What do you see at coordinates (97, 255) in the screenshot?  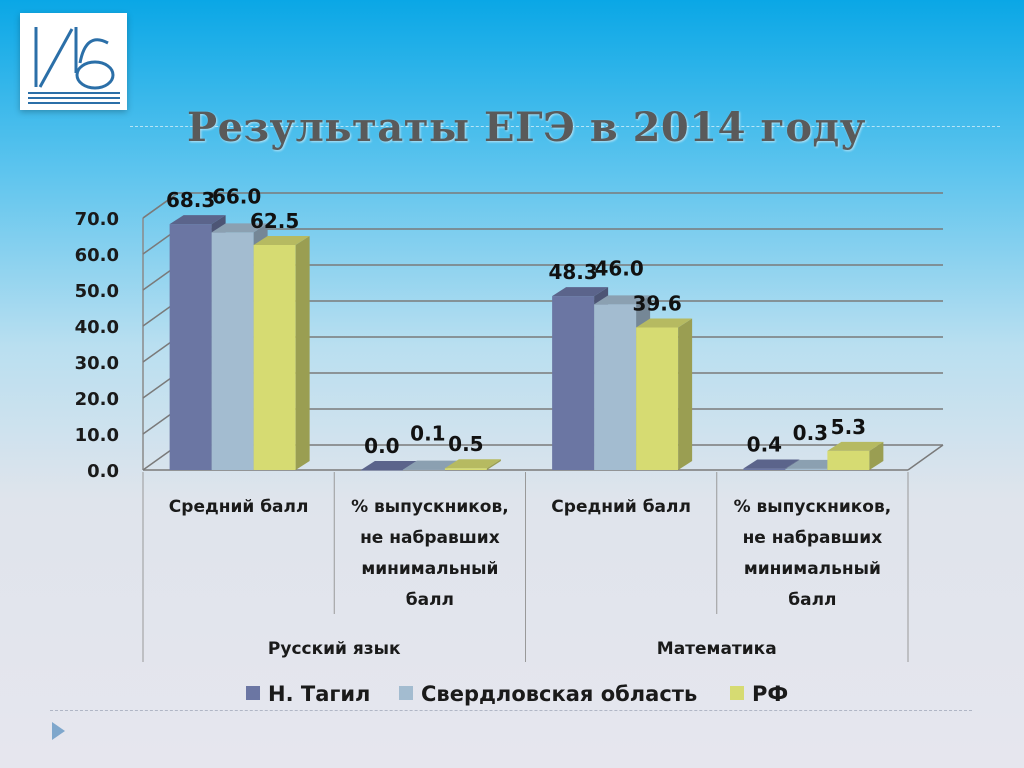 I see `y-tick-label: 60.0` at bounding box center [97, 255].